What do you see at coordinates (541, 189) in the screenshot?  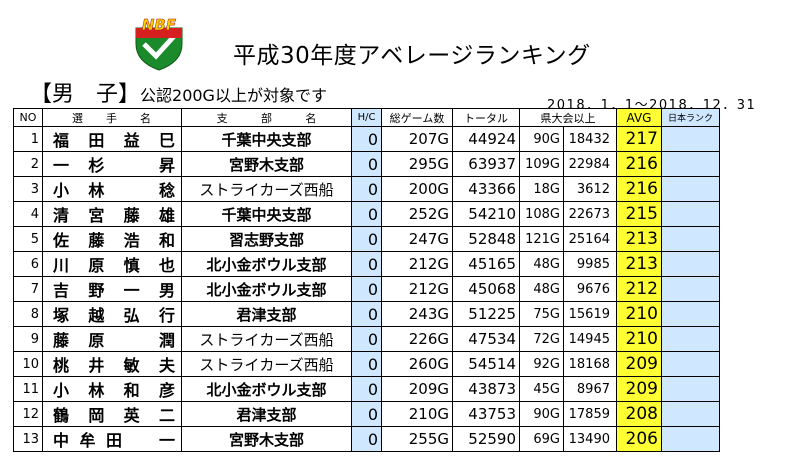 I see `pref-games: 18G` at bounding box center [541, 189].